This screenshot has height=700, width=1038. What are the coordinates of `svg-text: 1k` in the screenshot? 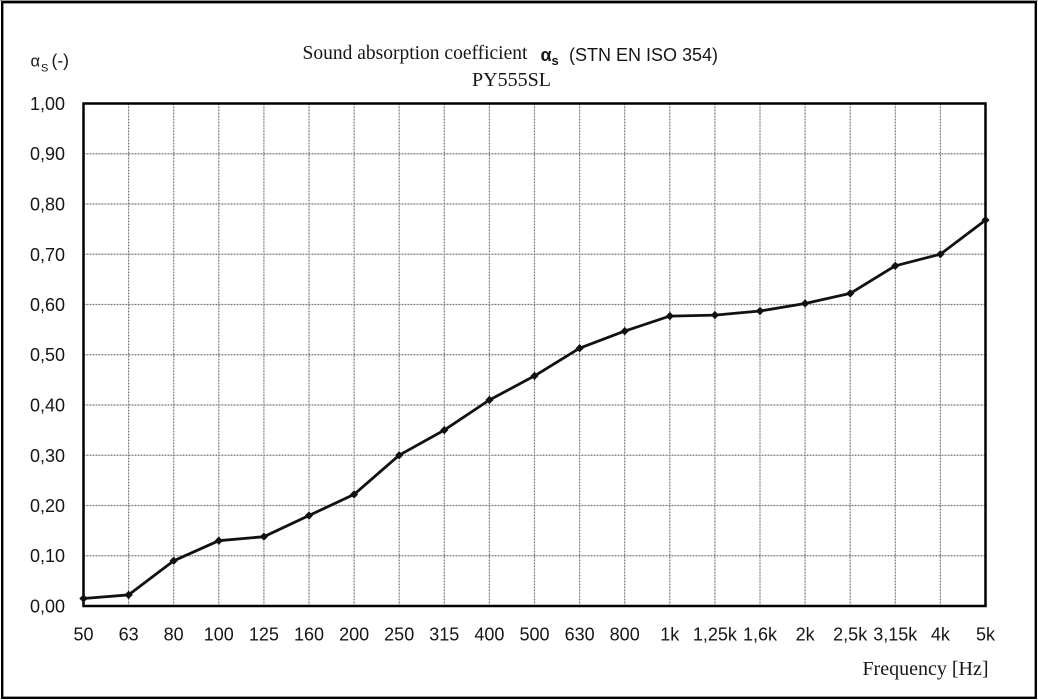 It's located at (670, 635).